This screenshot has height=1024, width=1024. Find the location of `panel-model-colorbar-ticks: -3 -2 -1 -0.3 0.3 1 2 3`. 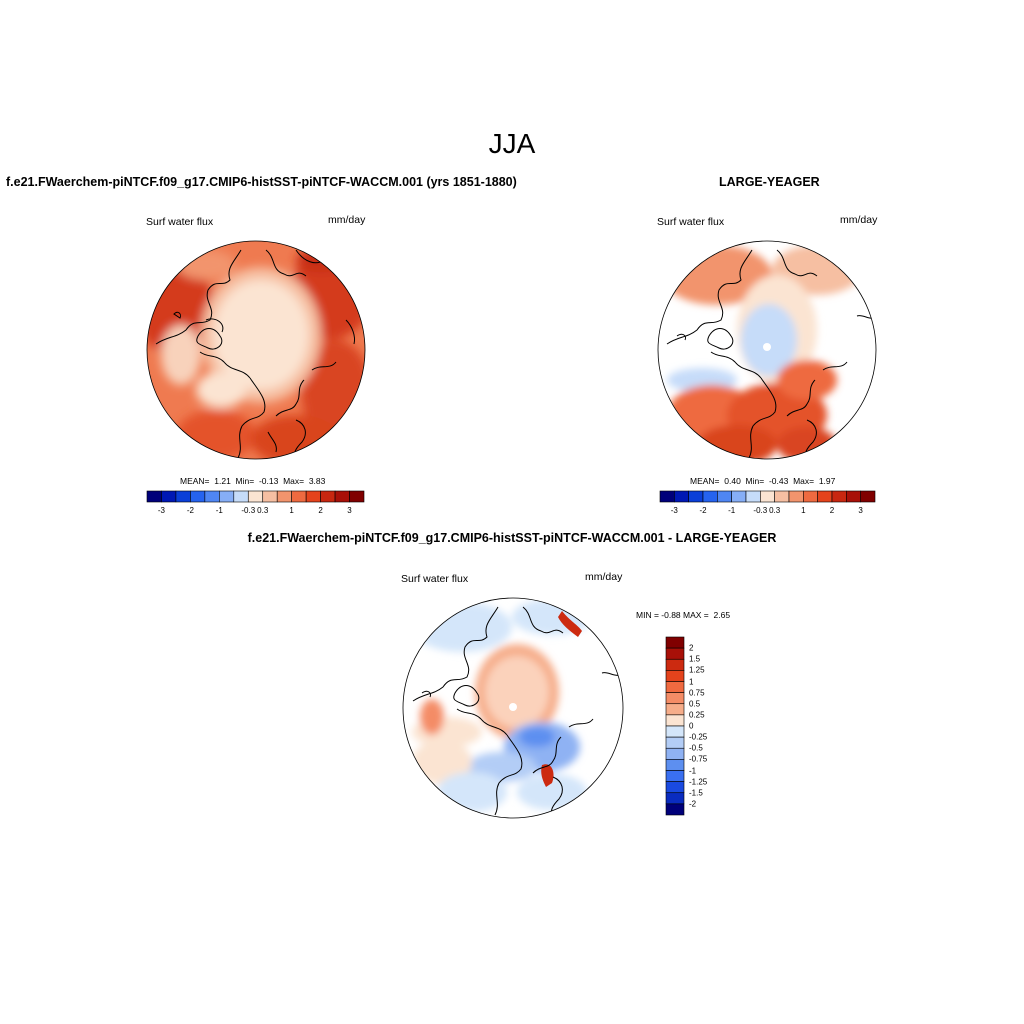

panel-model-colorbar-ticks: -3 -2 -1 -0.3 0.3 1 2 3 is located at coordinates (255, 512).